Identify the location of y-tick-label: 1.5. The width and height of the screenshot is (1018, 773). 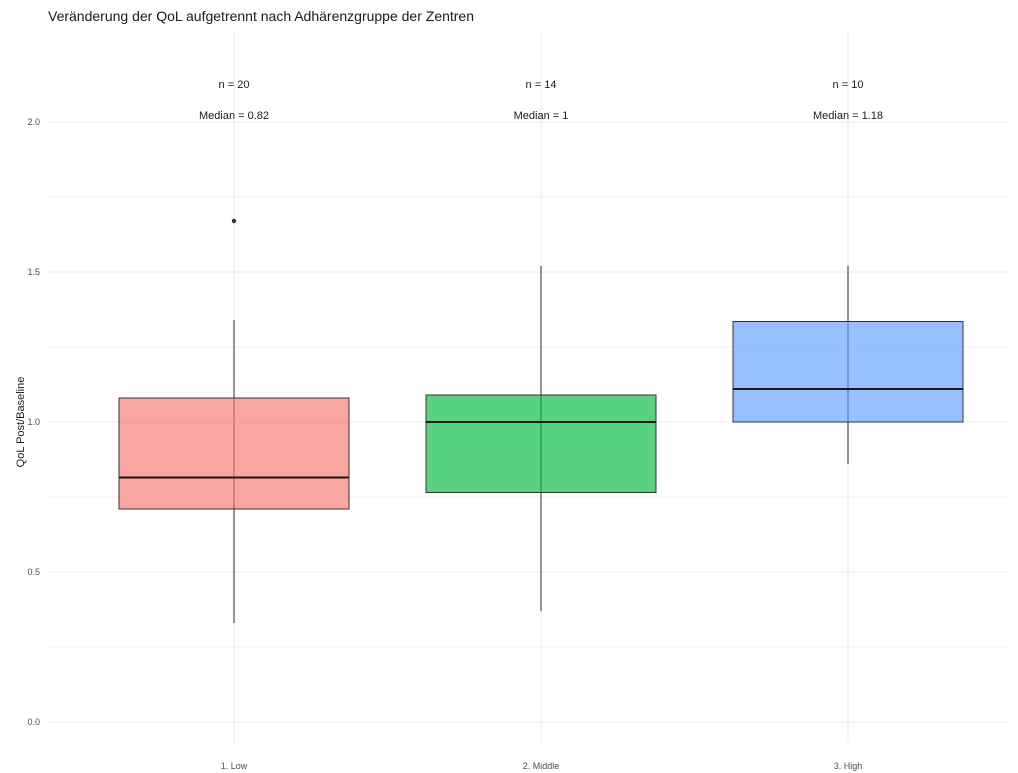
(33, 272).